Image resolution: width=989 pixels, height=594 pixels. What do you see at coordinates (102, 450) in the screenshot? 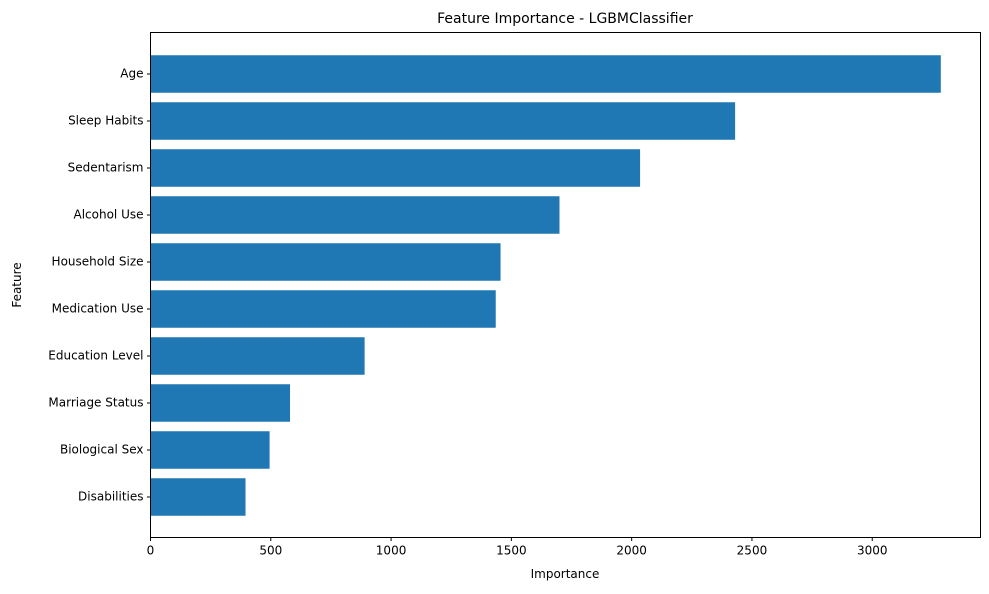
I see `y-tick-label: Biological Sex` at bounding box center [102, 450].